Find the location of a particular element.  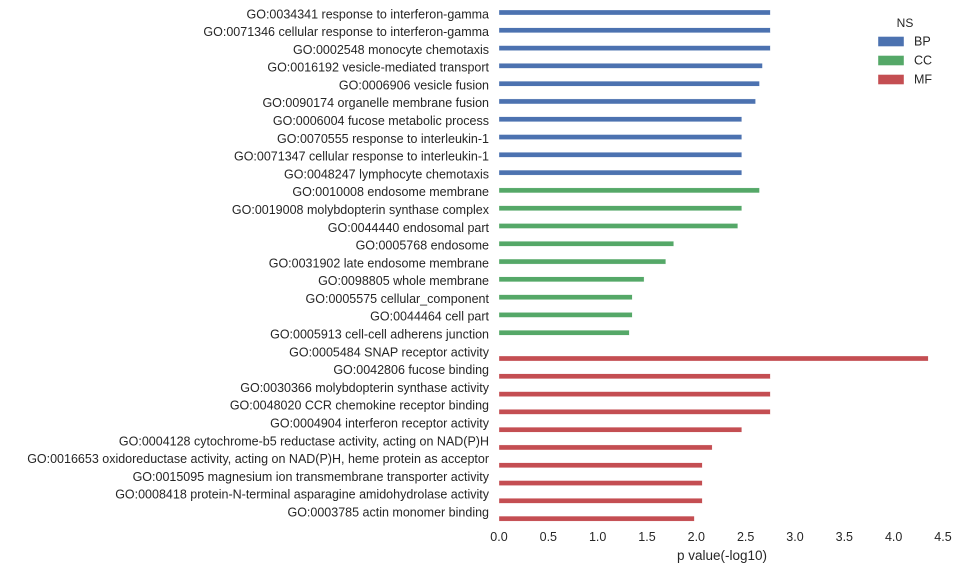

category-label: GO:0044464 cell part is located at coordinates (429, 317).